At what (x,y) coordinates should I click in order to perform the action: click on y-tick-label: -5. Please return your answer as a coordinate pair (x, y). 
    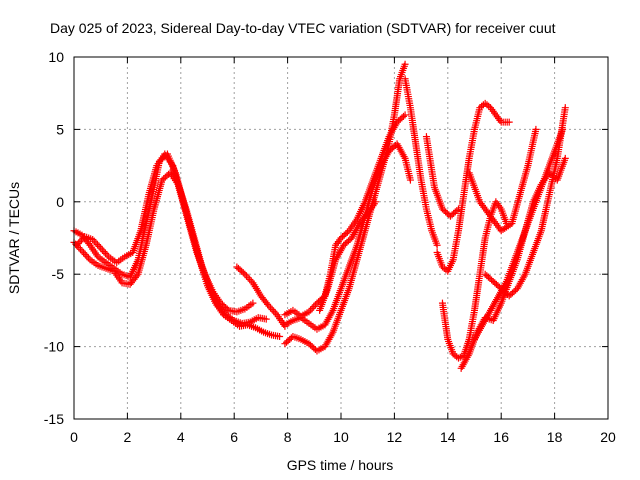
    Looking at the image, I should click on (58, 274).